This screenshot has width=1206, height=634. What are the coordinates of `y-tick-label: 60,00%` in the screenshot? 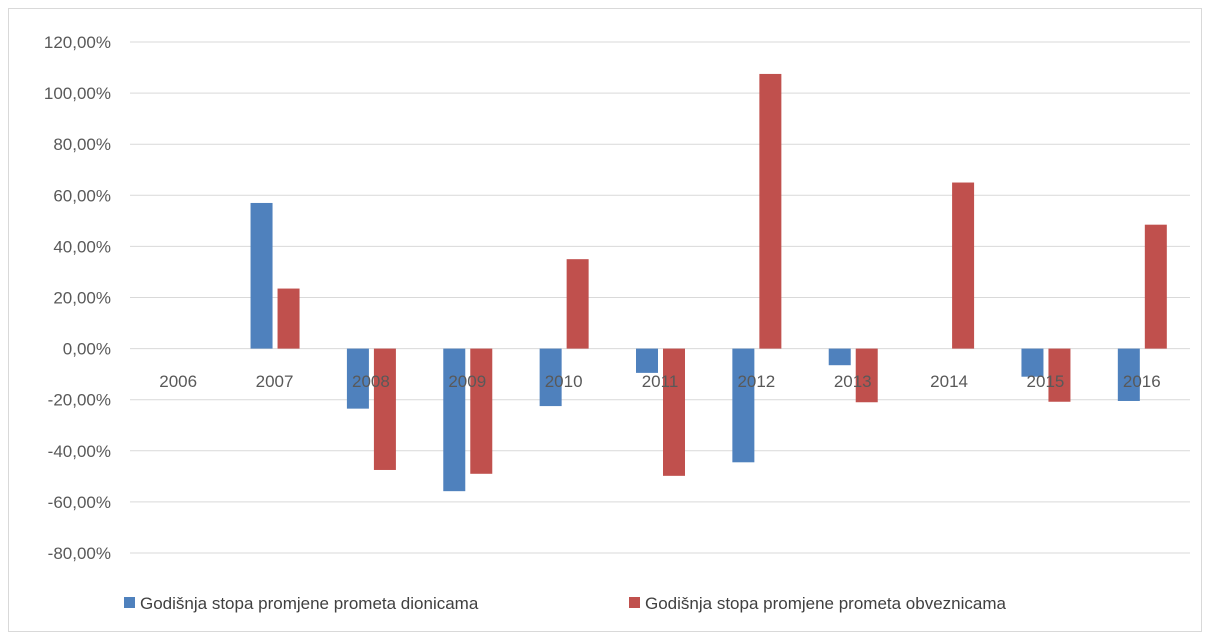 It's located at (82, 195).